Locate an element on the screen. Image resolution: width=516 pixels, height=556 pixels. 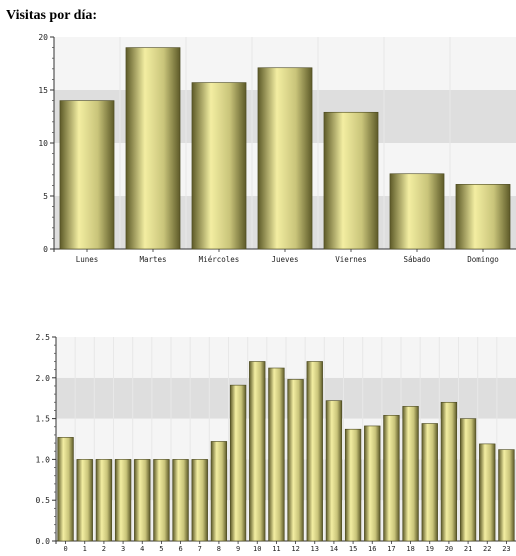
x-tick-label: 23 is located at coordinates (506, 549).